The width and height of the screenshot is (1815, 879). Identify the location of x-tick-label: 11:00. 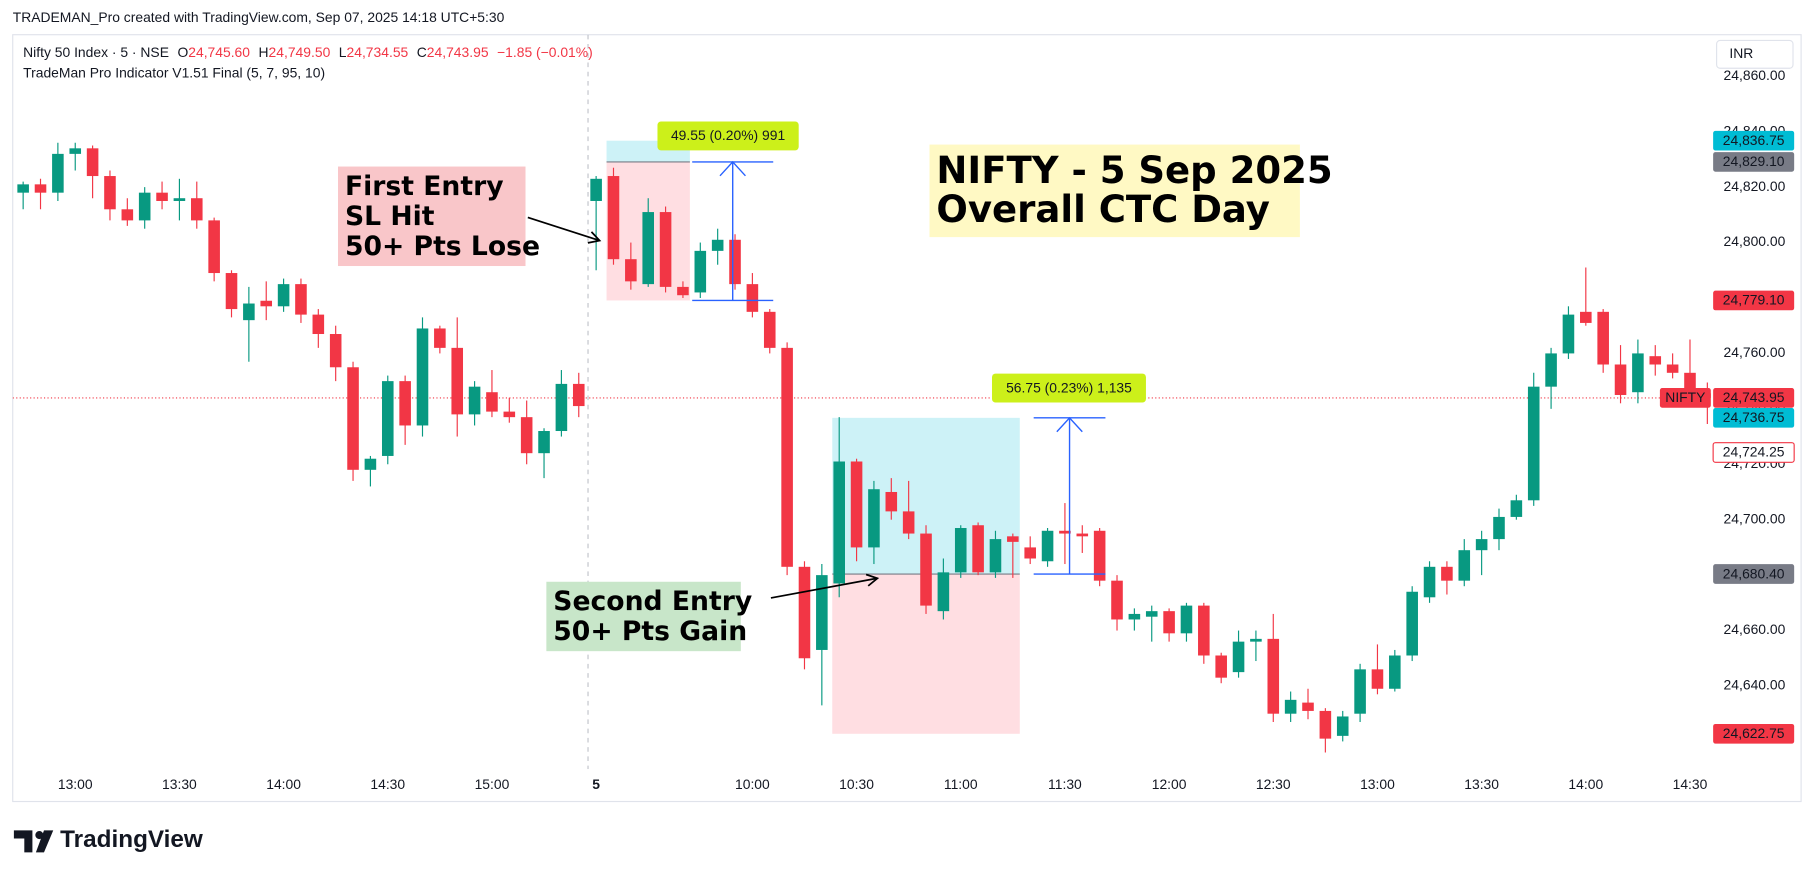
(961, 784).